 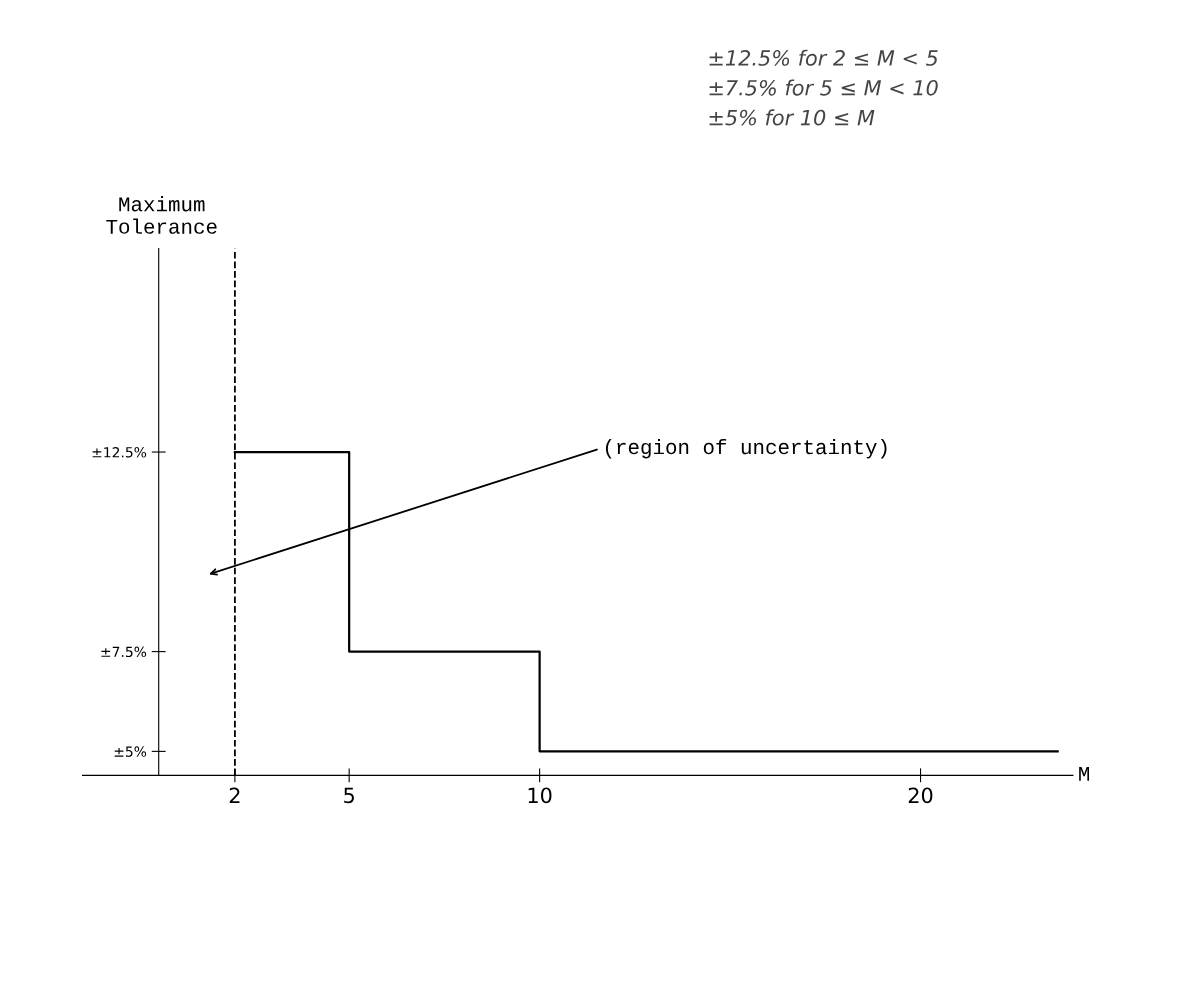 I want to click on text: ±5% for 10 ≤ M, so click(x=792, y=117).